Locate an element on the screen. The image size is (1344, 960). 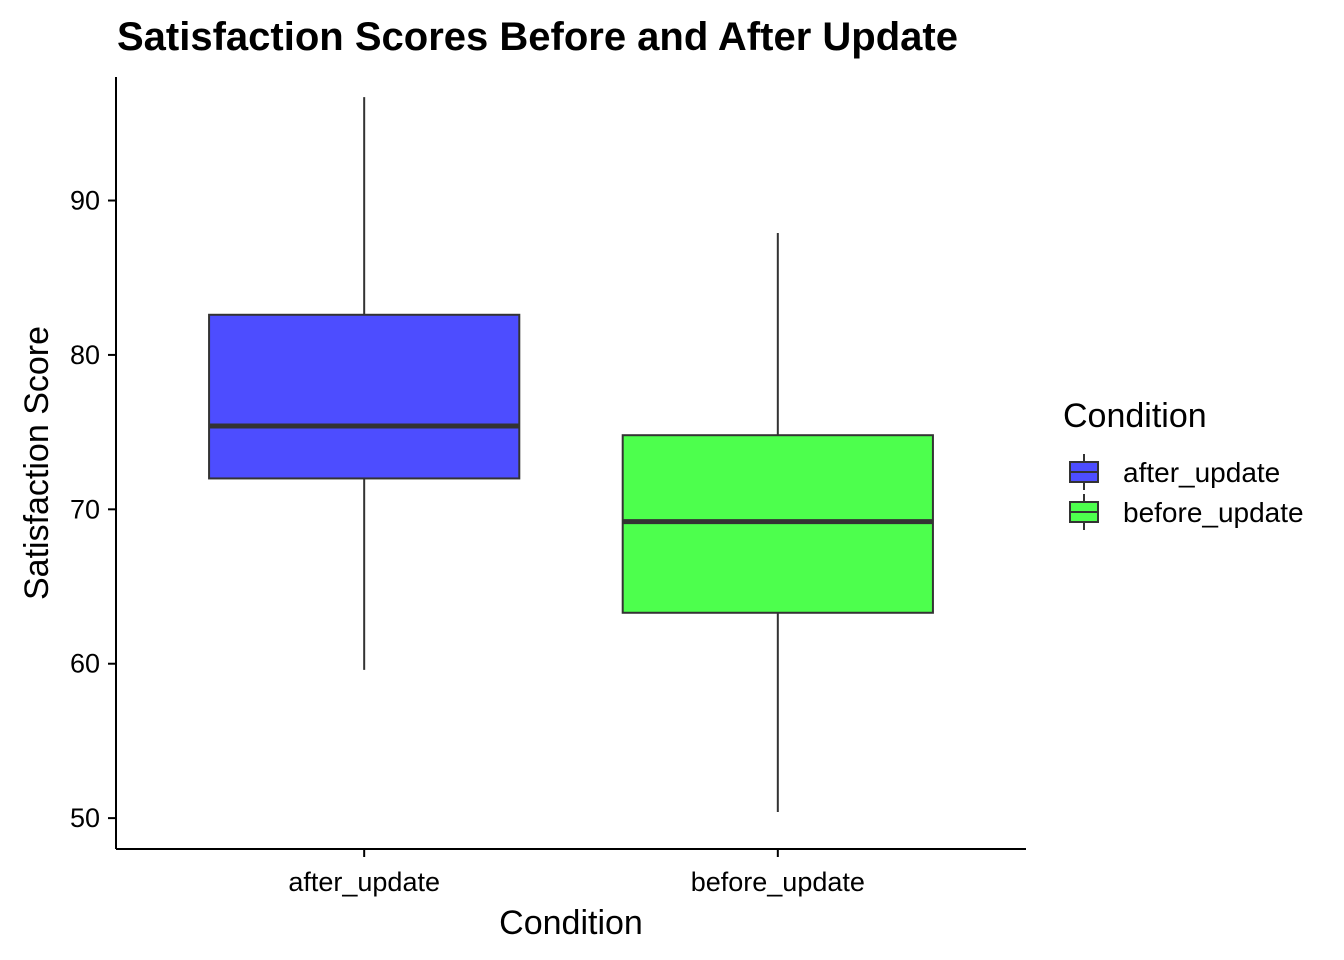
y-tick-label: 80 is located at coordinates (85, 355).